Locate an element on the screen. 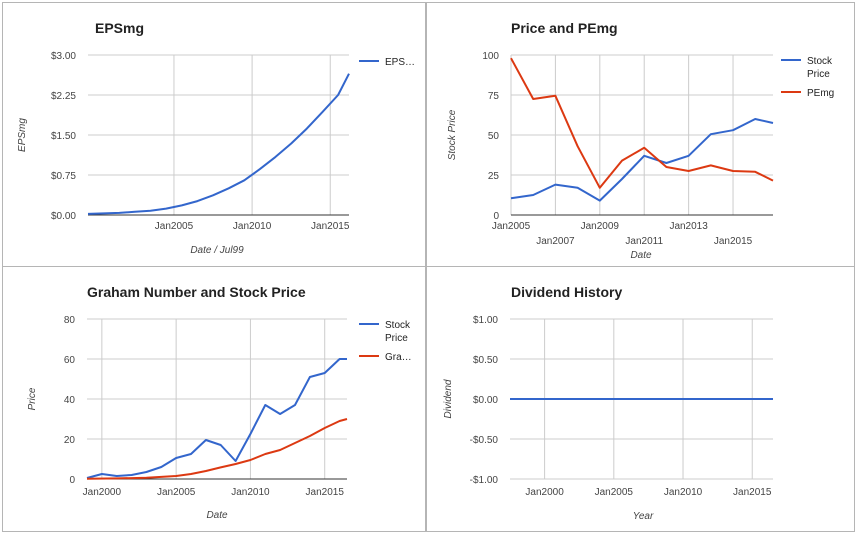  y-tick-label: $1.50 is located at coordinates (63, 136).